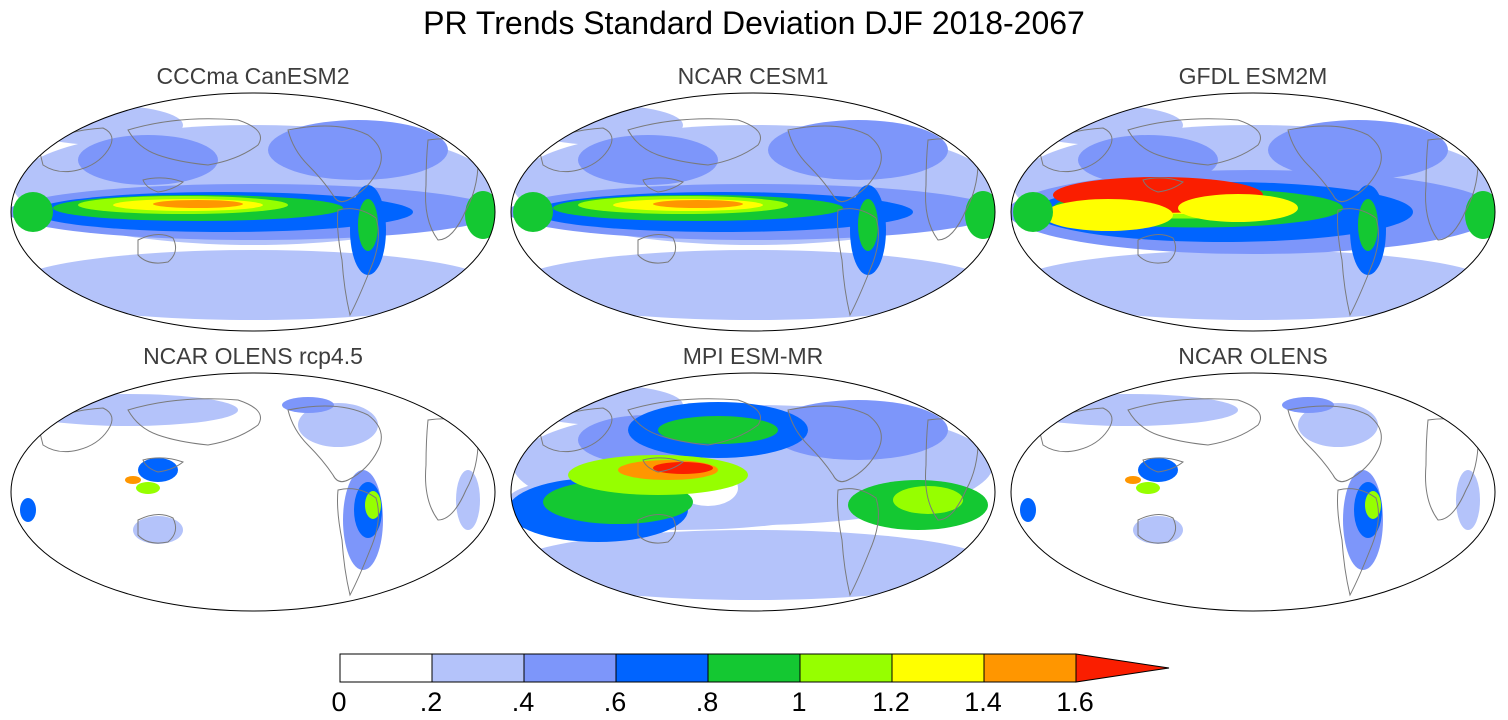 Image resolution: width=1508 pixels, height=720 pixels. I want to click on colorbar-tick-label: .6, so click(615, 702).